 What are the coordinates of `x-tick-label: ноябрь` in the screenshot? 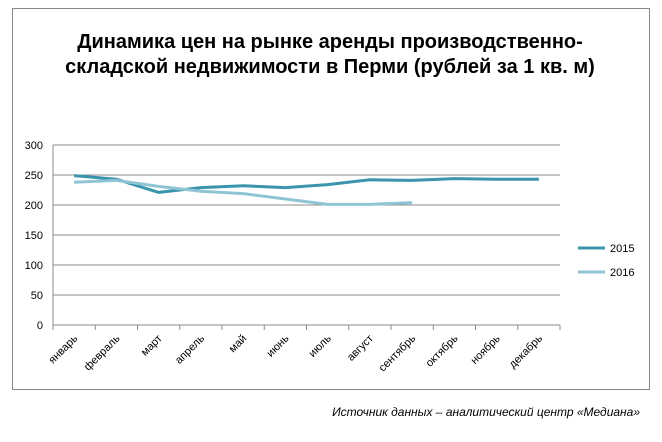 It's located at (486, 349).